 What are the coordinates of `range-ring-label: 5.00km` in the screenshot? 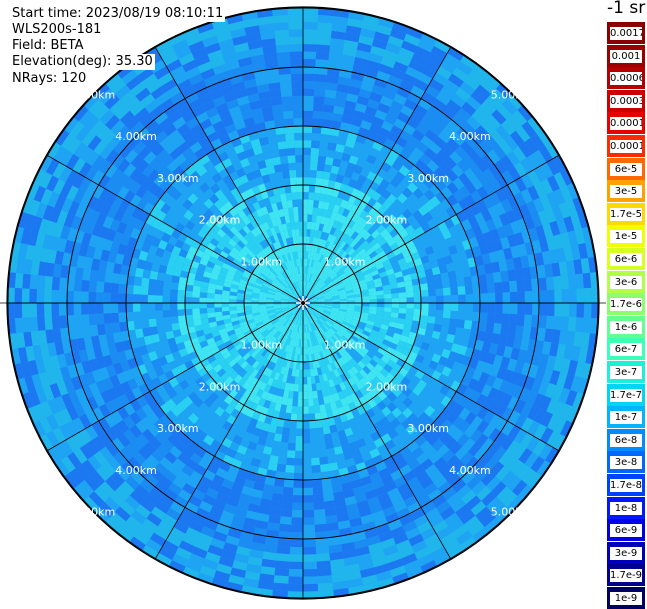 It's located at (512, 94).